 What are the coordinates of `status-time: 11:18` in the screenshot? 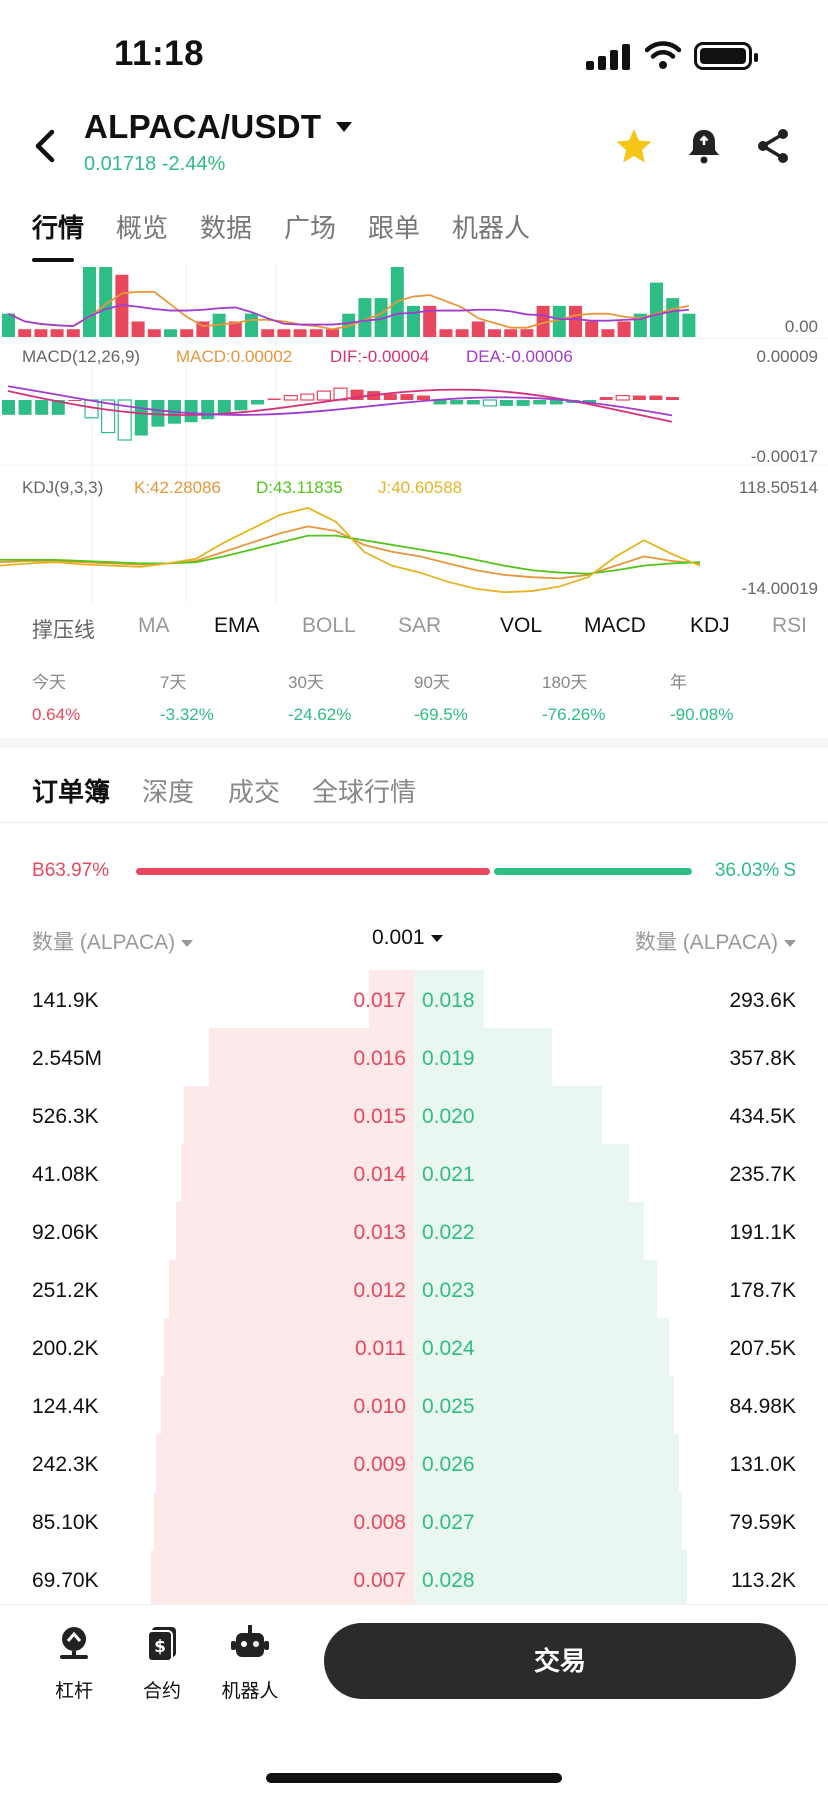 It's located at (159, 53).